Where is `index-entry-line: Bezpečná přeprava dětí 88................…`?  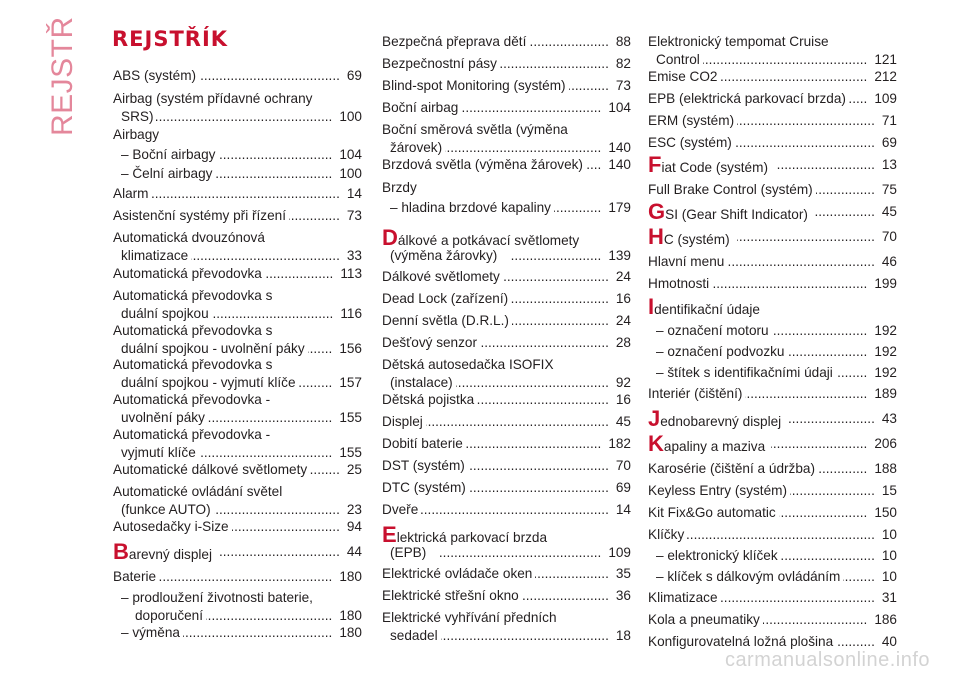 index-entry-line: Bezpečná přeprava dětí 88................… is located at coordinates (506, 42).